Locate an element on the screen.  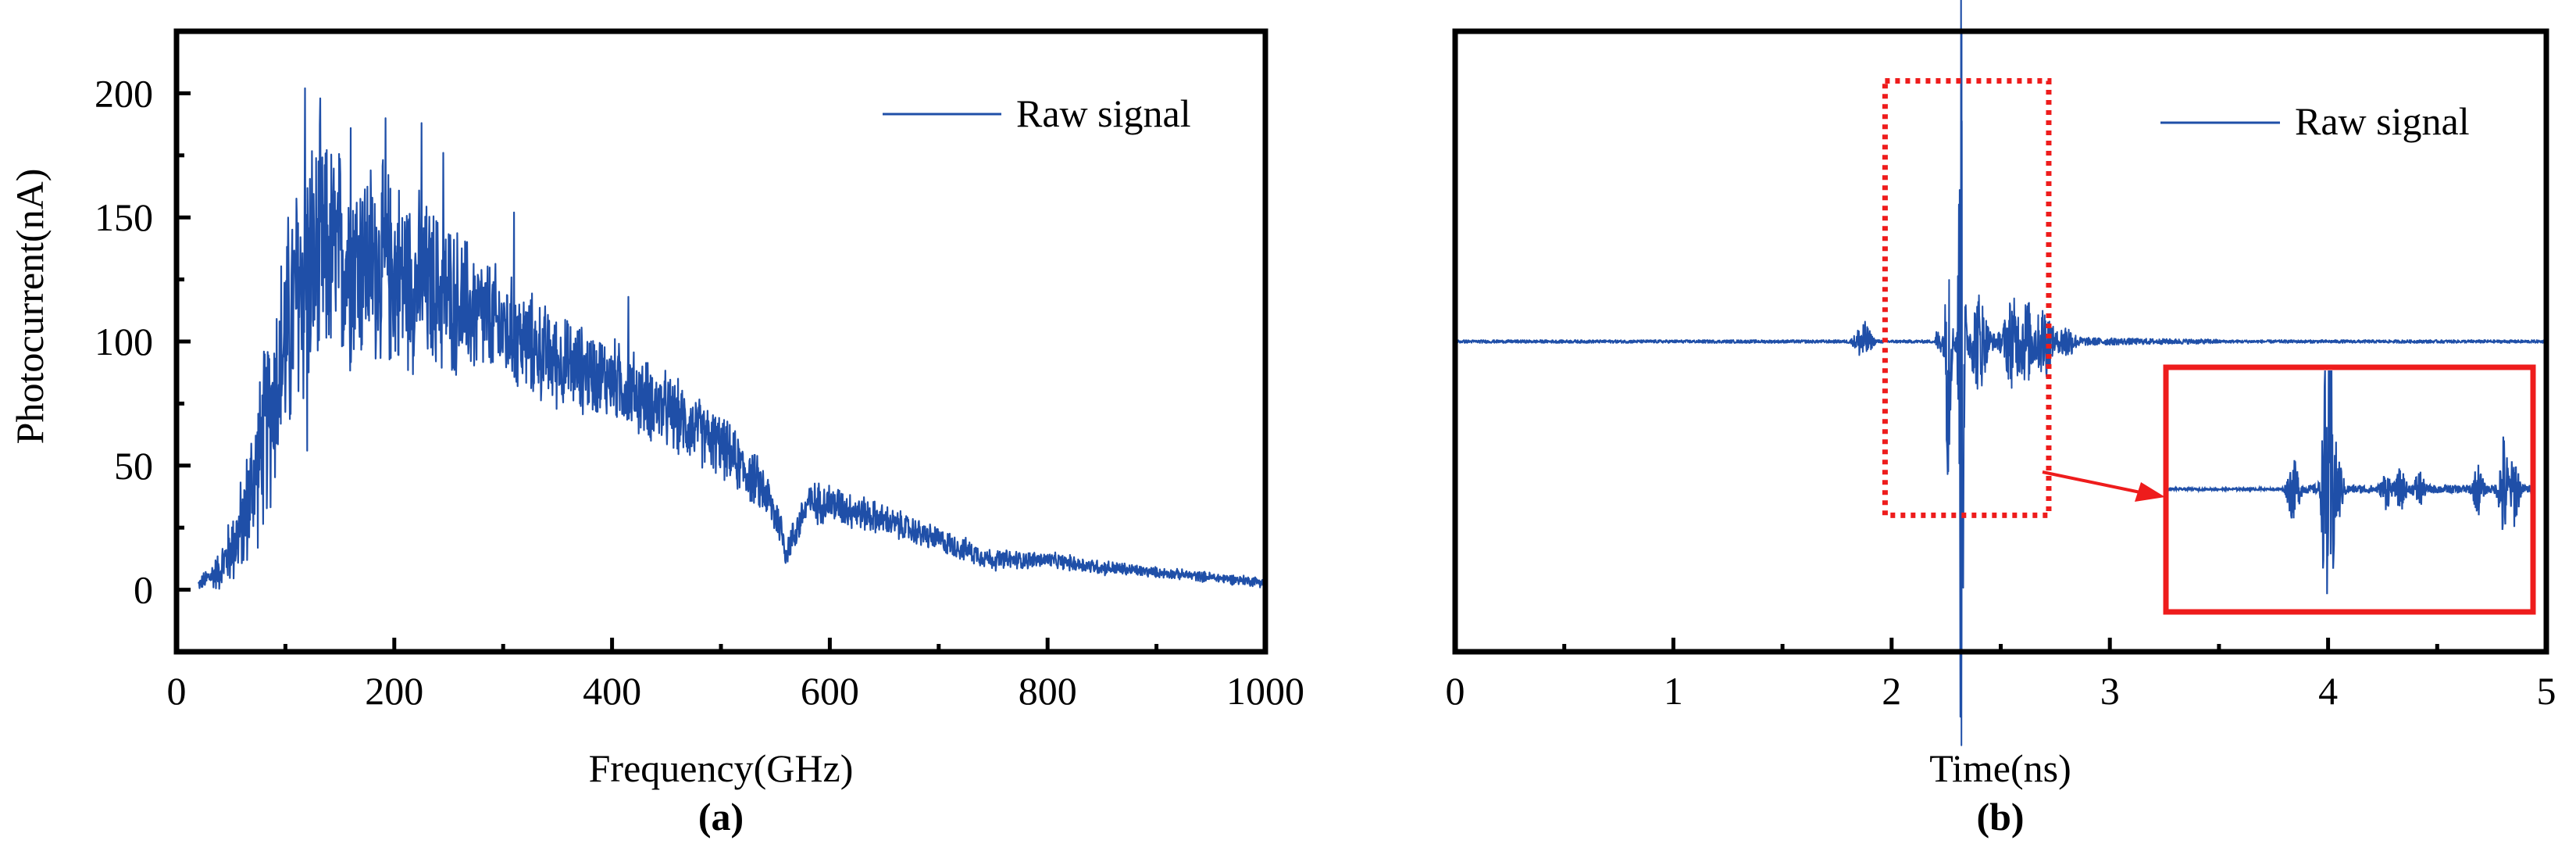
y-tick-label-a: 200 is located at coordinates (124, 93).